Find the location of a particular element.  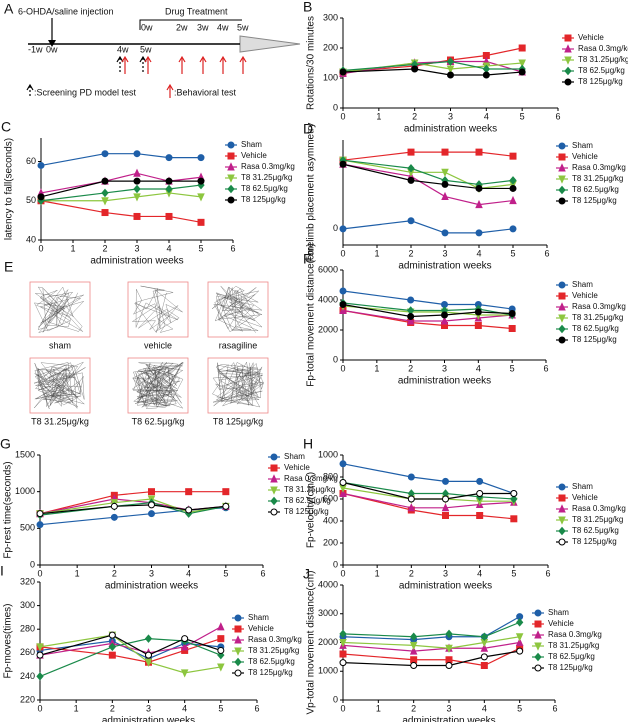

timeline-arrowhead is located at coordinates (270, 44).